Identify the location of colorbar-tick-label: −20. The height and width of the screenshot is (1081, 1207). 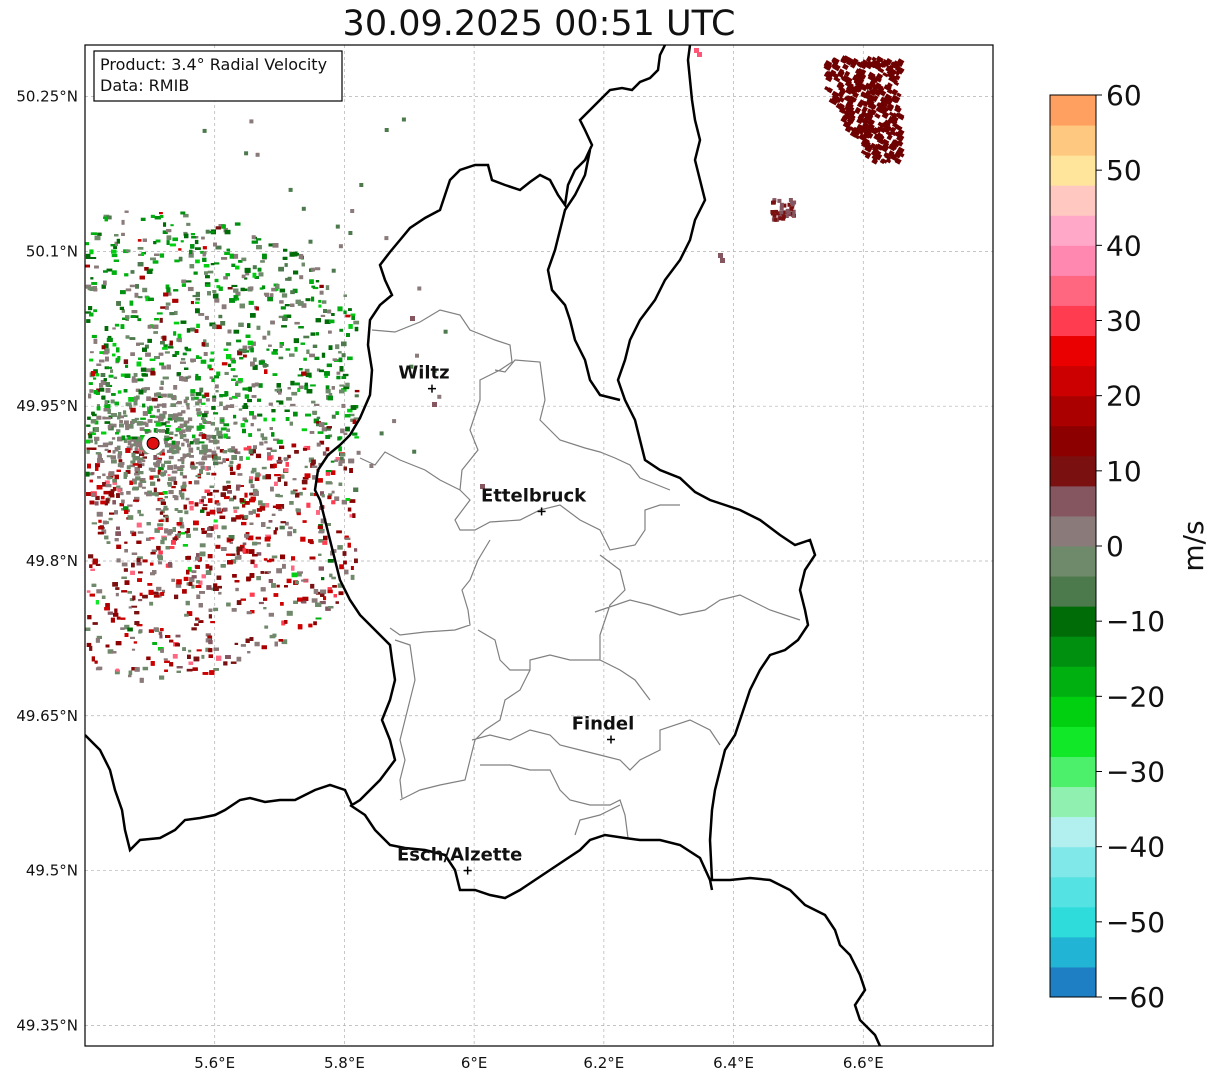
(1135, 696).